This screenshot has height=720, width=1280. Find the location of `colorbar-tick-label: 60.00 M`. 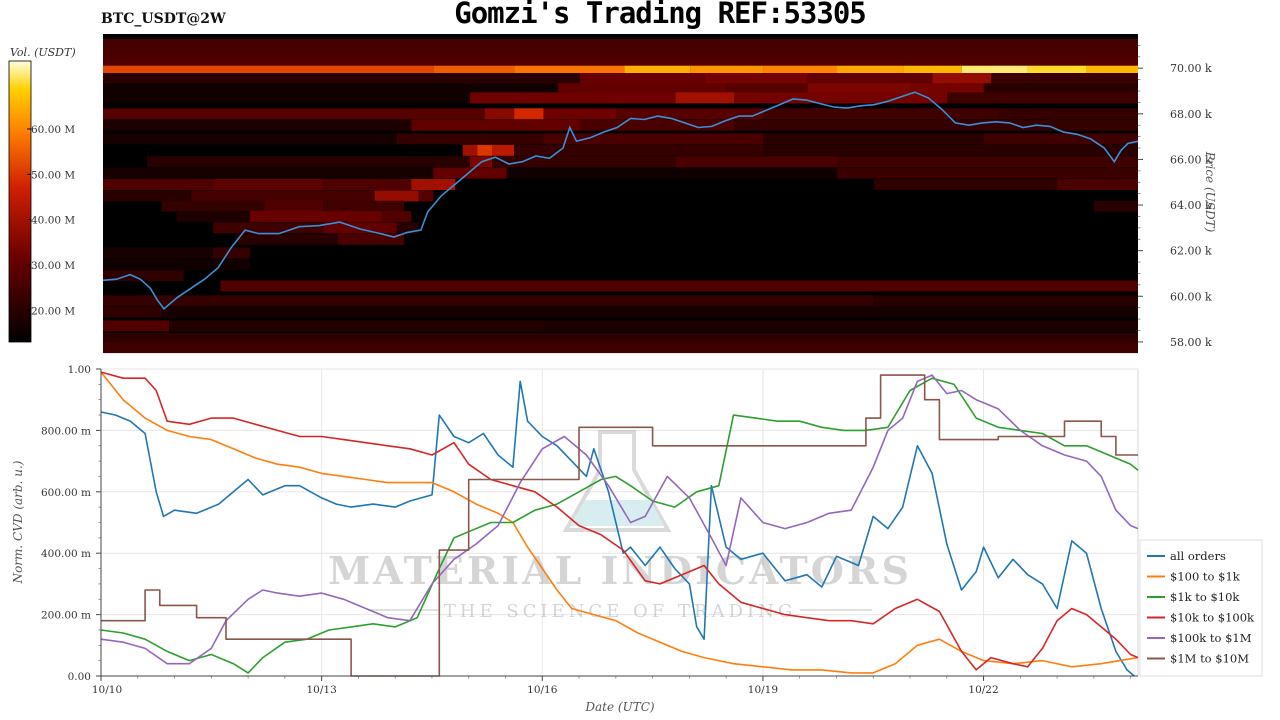

colorbar-tick-label: 60.00 M is located at coordinates (53, 130).